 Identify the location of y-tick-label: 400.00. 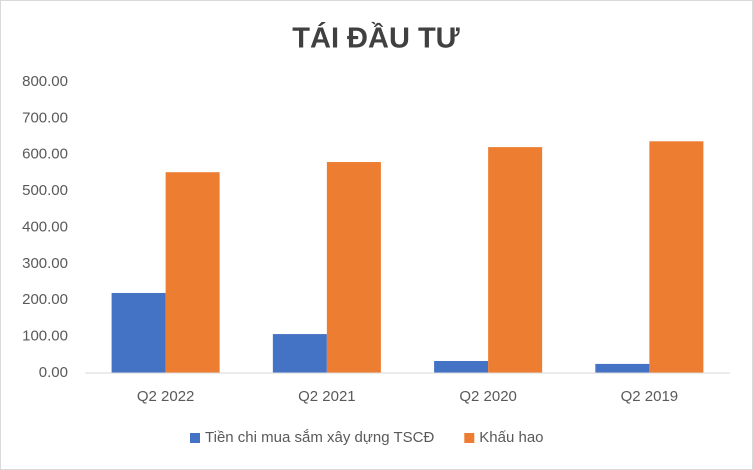
(45, 226).